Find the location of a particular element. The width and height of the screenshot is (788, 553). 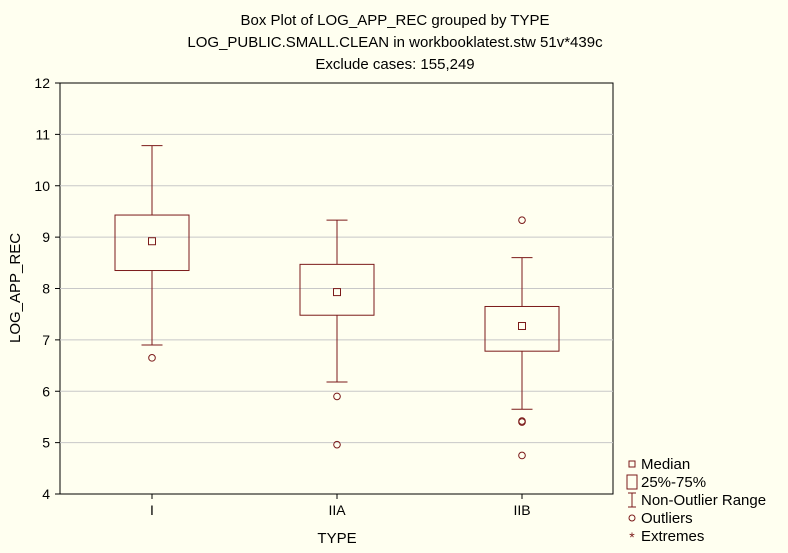

y-tick-label: 7 is located at coordinates (46, 340).